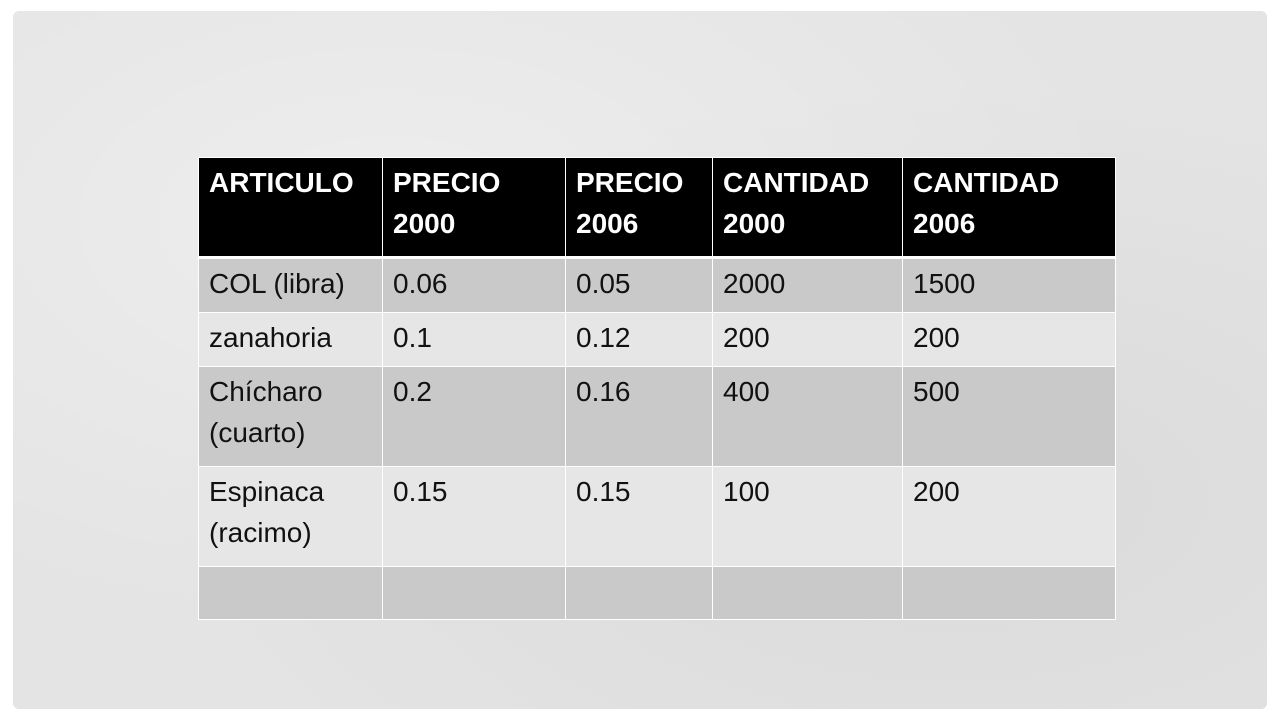  What do you see at coordinates (474, 285) in the screenshot?
I see `table-cell: 0.06` at bounding box center [474, 285].